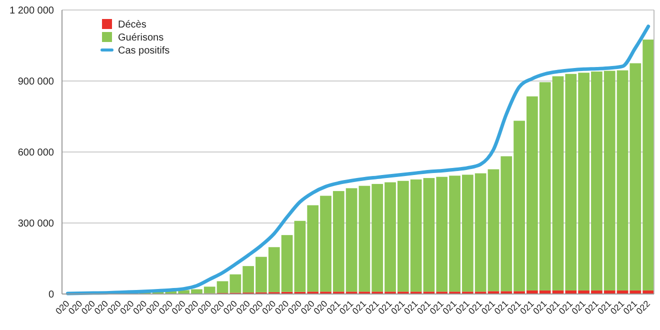 The width and height of the screenshot is (660, 330). What do you see at coordinates (141, 38) in the screenshot?
I see `legend-label: Guérisons` at bounding box center [141, 38].